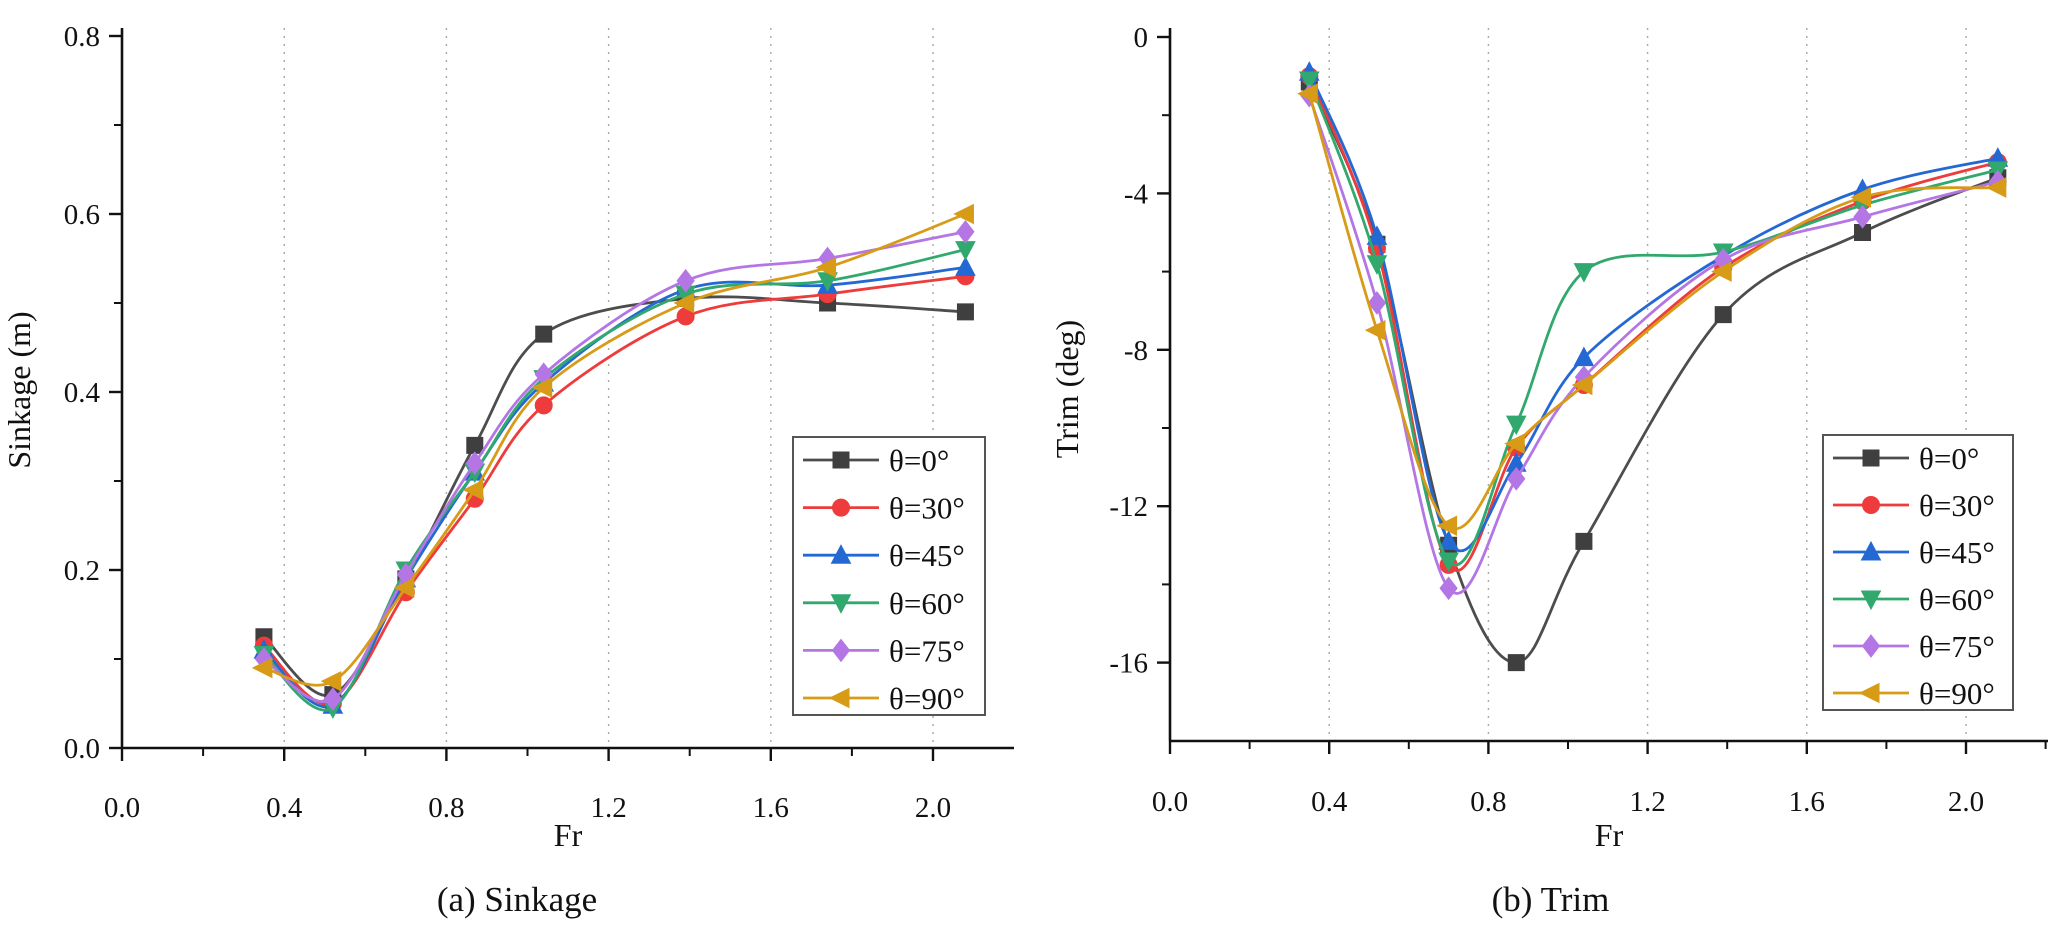 Image resolution: width=2067 pixels, height=944 pixels. Describe the element at coordinates (1136, 194) in the screenshot. I see `y-tick-label: -4` at that location.